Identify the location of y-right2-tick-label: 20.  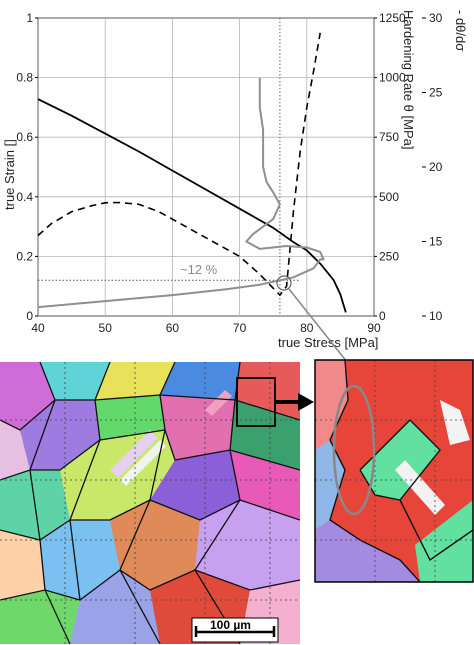
(436, 167).